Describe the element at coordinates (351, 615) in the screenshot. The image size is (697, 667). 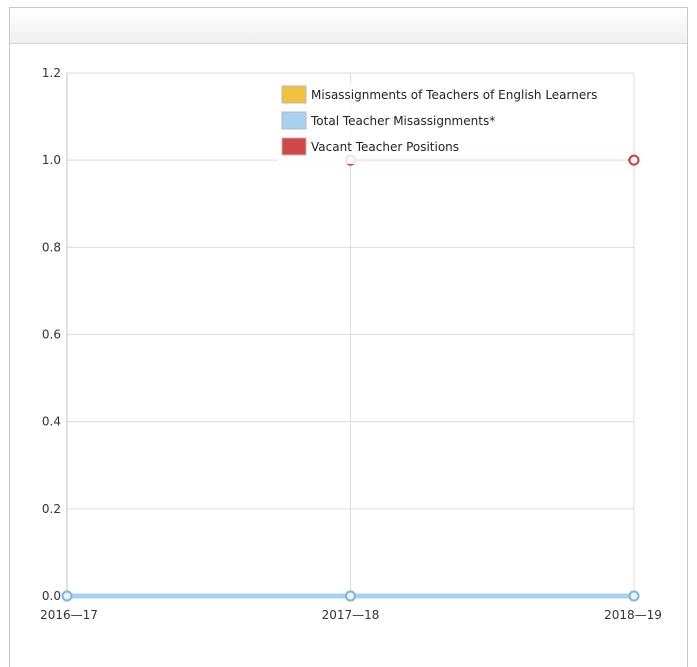
I see `x-tick-label: 2017—18` at that location.